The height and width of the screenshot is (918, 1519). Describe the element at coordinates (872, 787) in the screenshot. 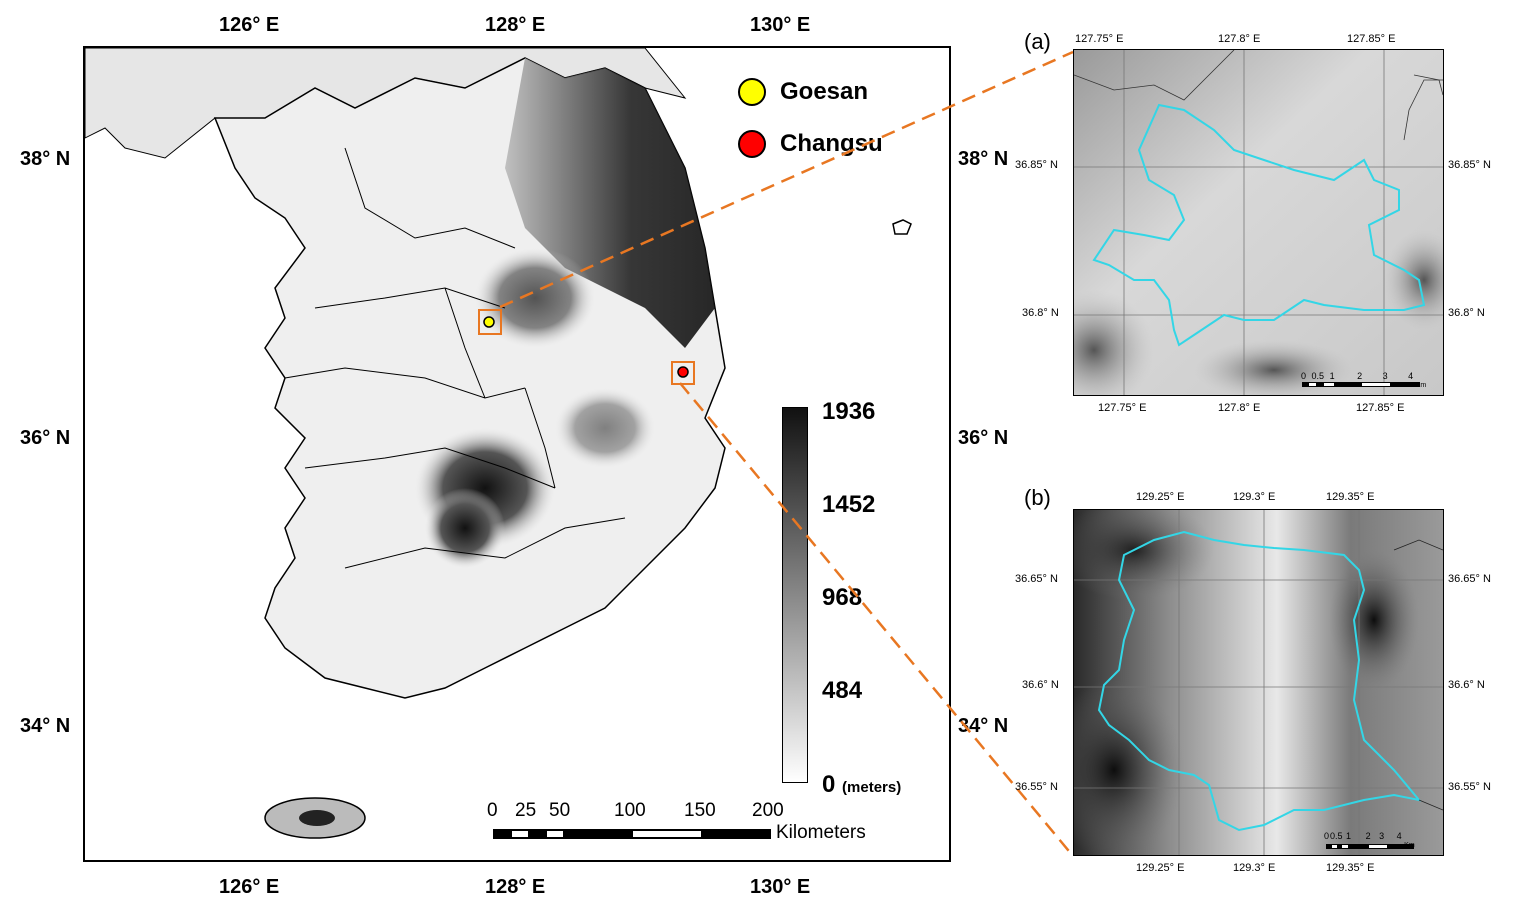

I see `colorbar-unit: (meters)` at that location.